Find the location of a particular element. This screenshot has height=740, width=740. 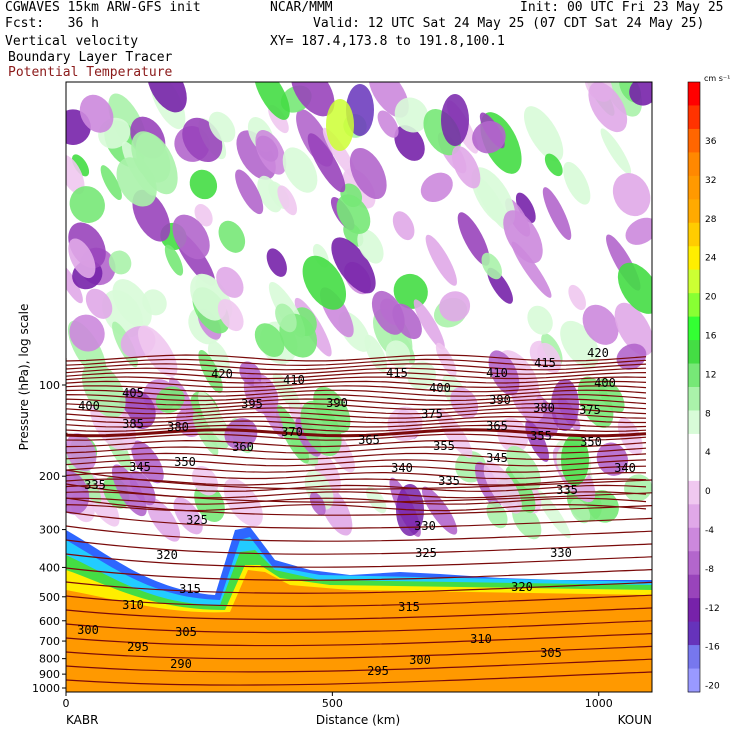

y-tick-label: 200 is located at coordinates (49, 476).